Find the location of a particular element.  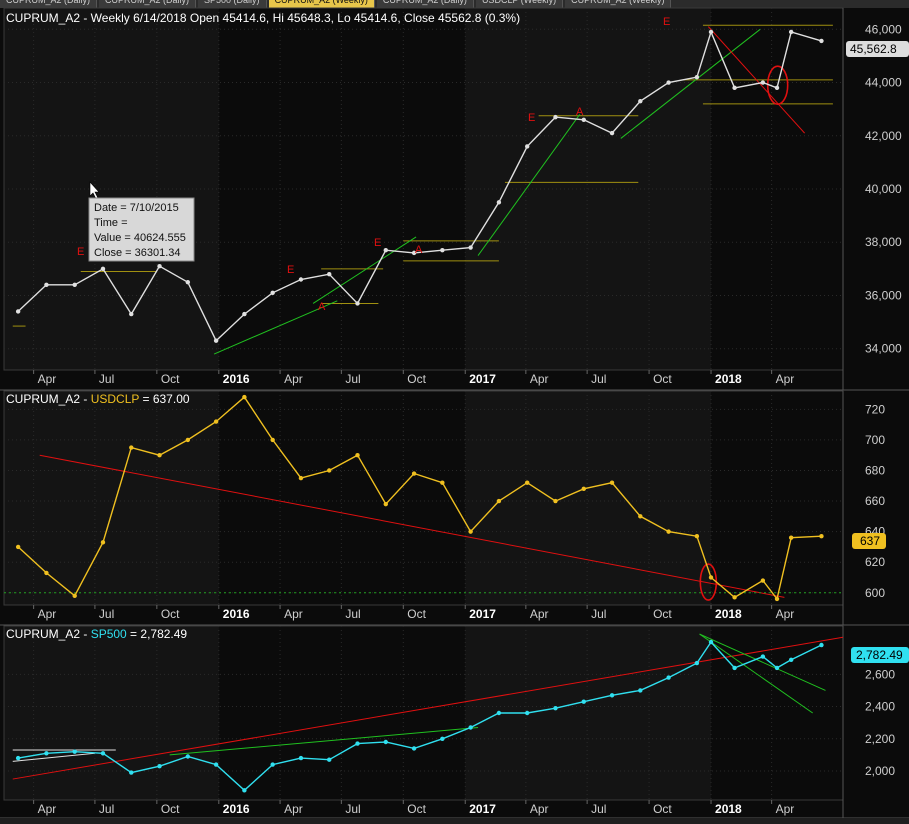

chart-tab: SP500 (Daily) is located at coordinates (232, 4).